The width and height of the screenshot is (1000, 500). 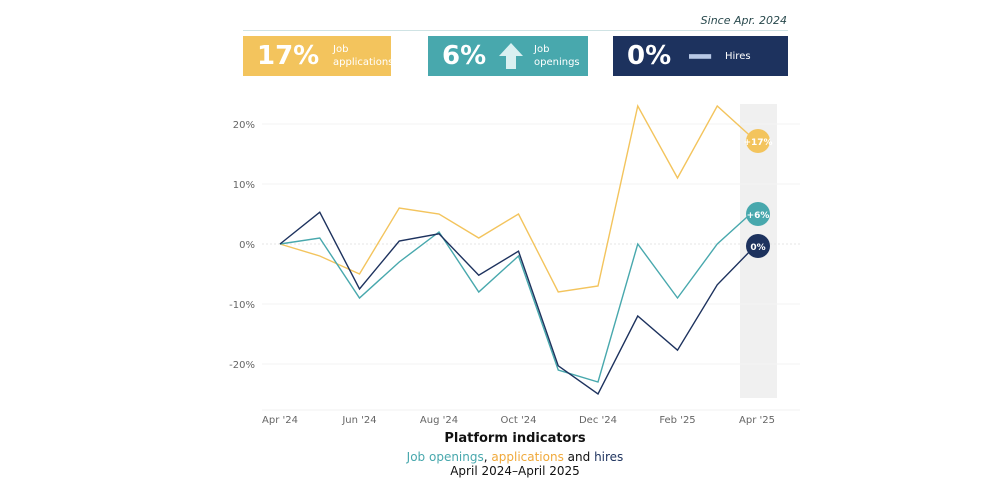 What do you see at coordinates (464, 56) in the screenshot?
I see `card-pct: 6%` at bounding box center [464, 56].